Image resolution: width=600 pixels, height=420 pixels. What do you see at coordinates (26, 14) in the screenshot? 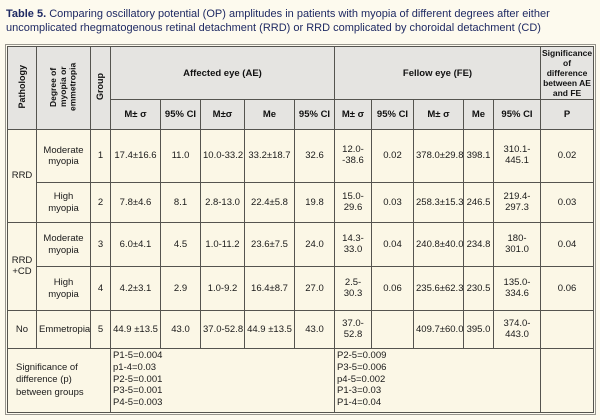
I see `table-caption-number: Table 5.` at bounding box center [26, 14].